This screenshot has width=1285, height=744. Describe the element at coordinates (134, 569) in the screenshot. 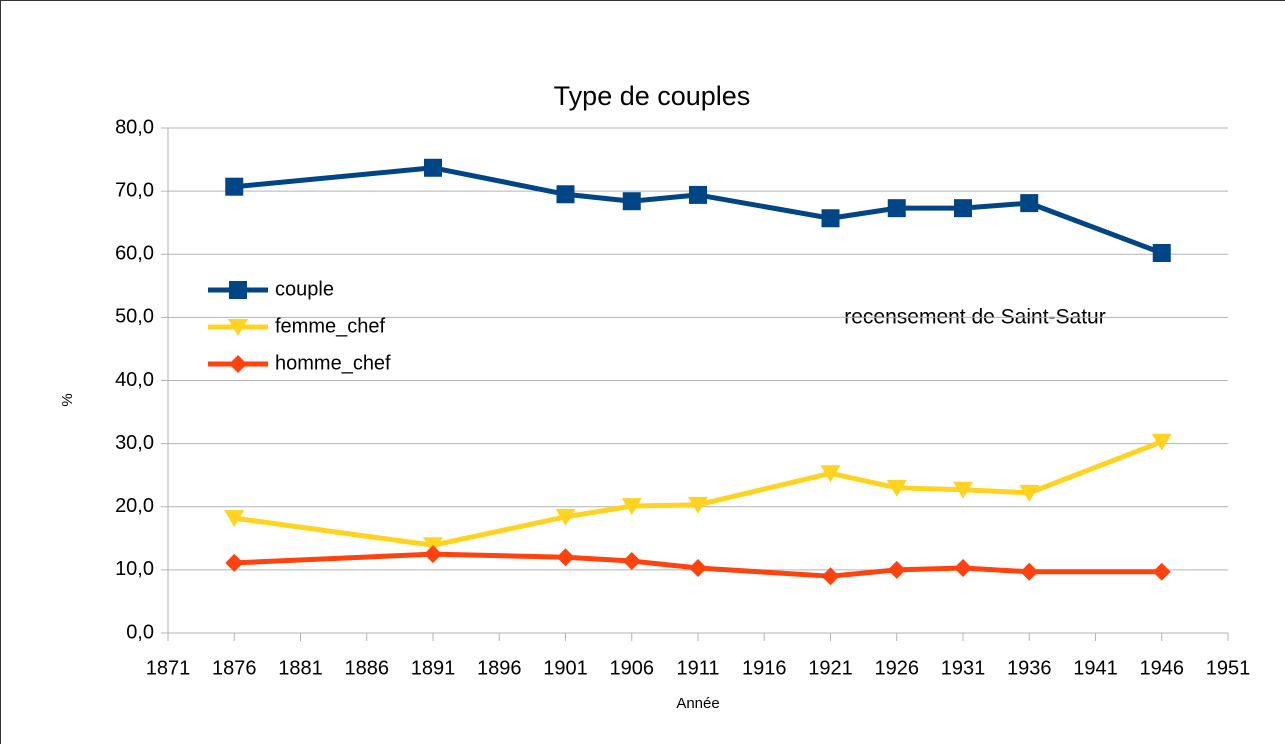

I see `y-tick-label: 10,0` at that location.